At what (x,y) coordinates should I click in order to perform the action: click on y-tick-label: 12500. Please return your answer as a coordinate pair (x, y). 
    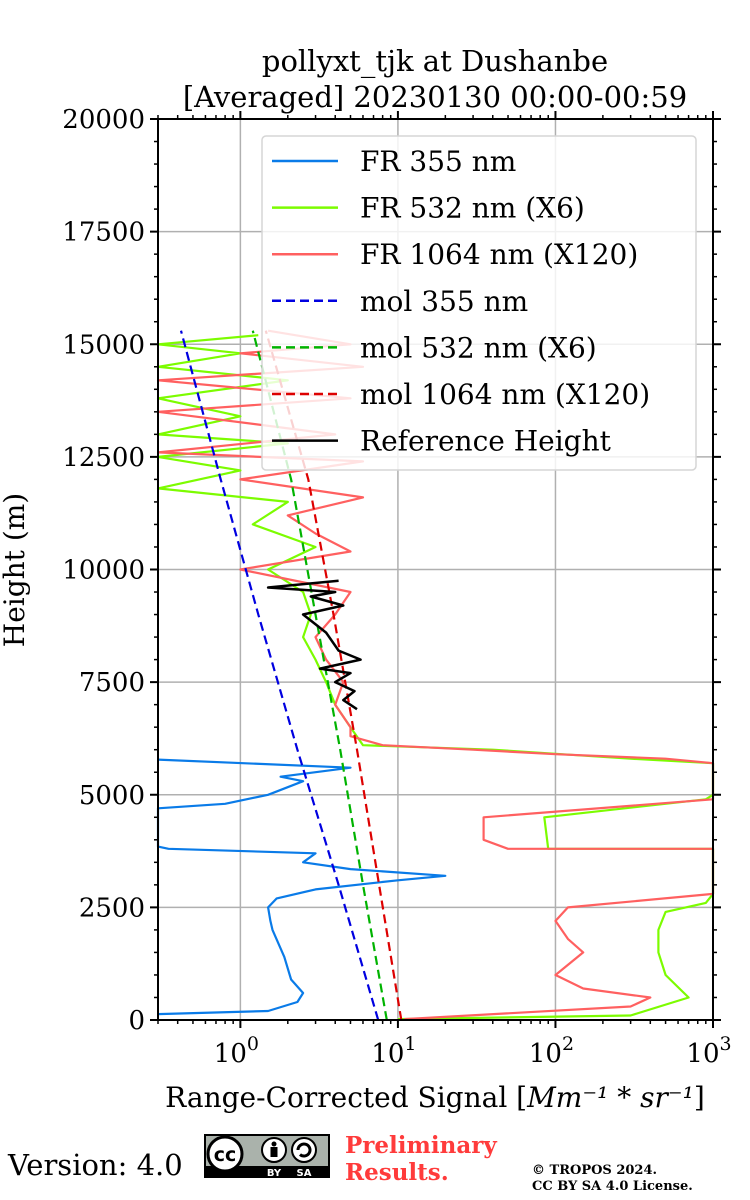
    Looking at the image, I should click on (103, 458).